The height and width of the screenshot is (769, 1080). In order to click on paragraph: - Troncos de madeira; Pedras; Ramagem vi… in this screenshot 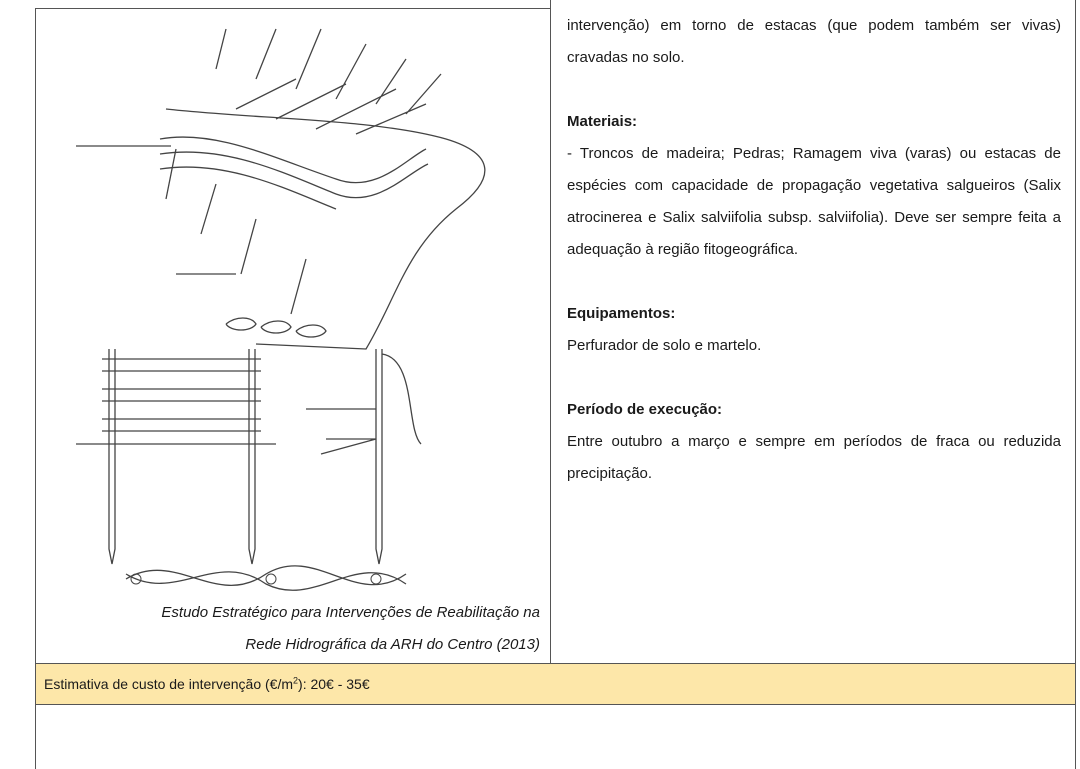, I will do `click(814, 201)`.